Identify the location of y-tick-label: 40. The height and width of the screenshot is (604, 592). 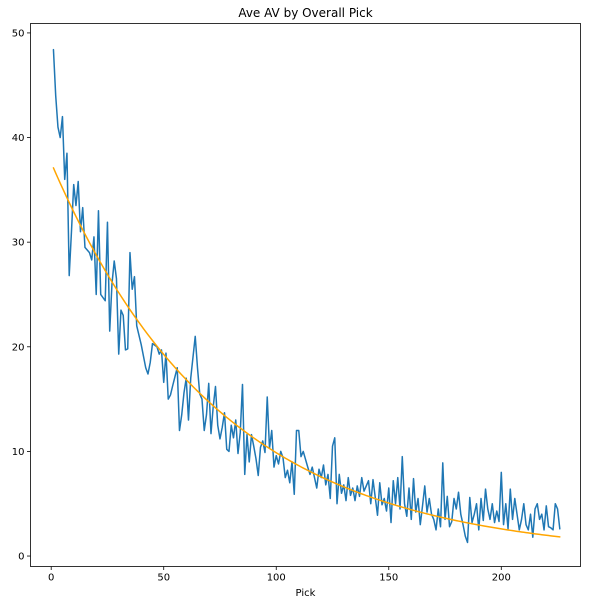
(18, 138).